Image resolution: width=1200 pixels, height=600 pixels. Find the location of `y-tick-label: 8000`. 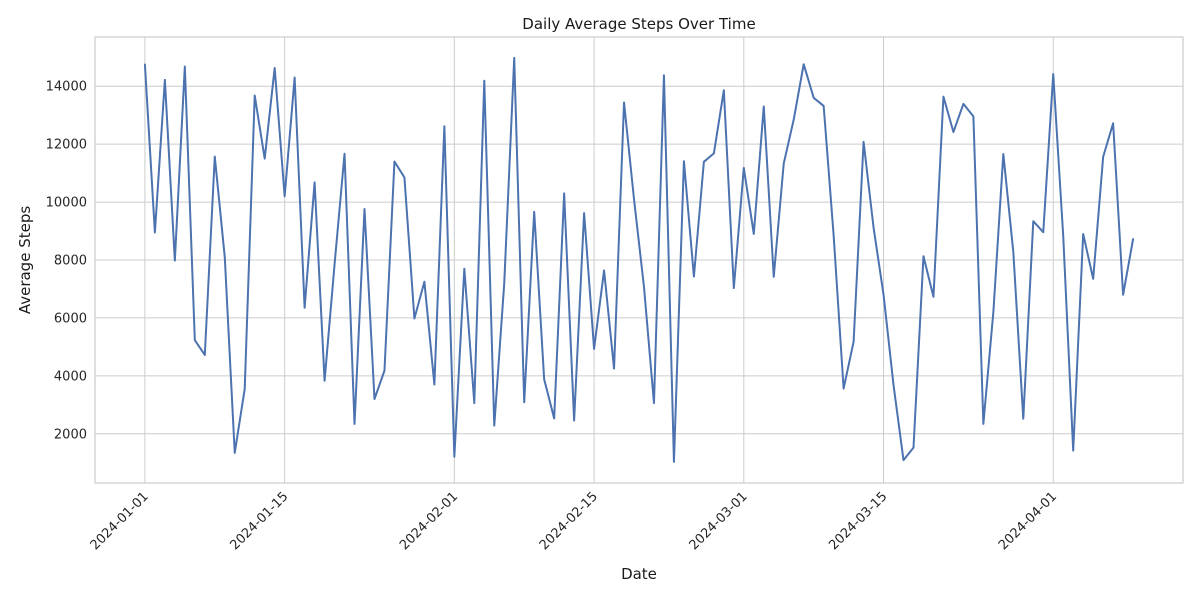

y-tick-label: 8000 is located at coordinates (70, 261).